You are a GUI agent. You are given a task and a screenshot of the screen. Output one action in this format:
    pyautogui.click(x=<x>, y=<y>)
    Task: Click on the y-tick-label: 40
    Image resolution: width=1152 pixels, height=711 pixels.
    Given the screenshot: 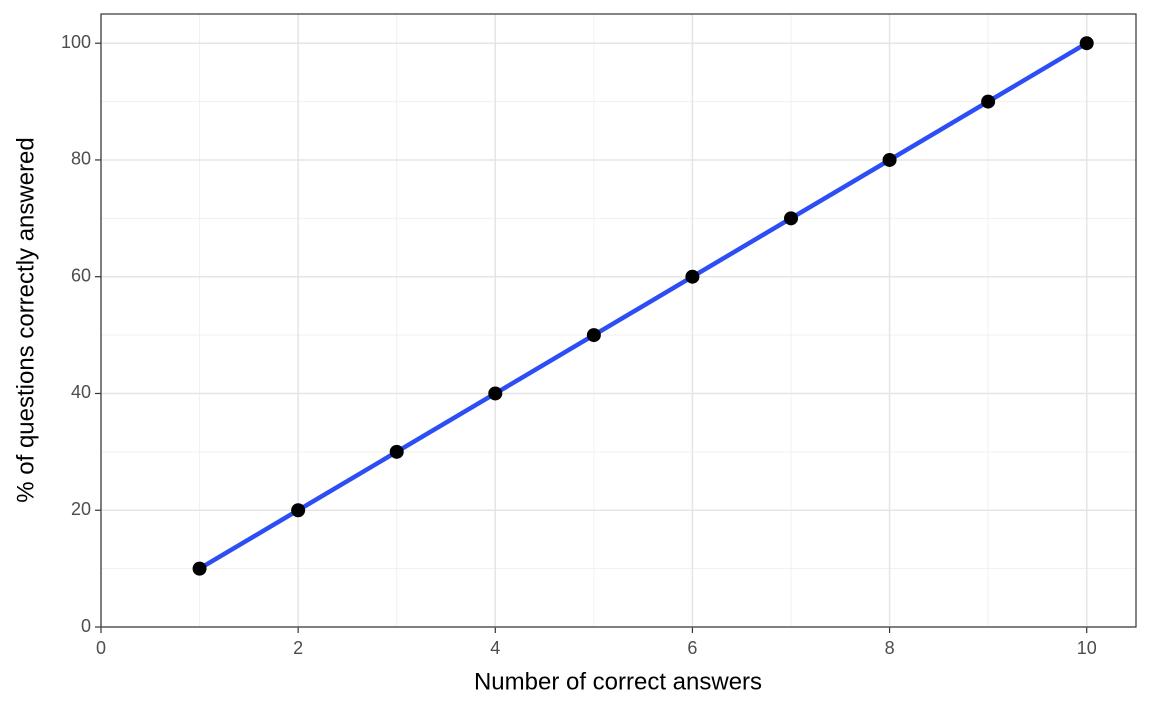 What is the action you would take?
    pyautogui.click(x=81, y=392)
    